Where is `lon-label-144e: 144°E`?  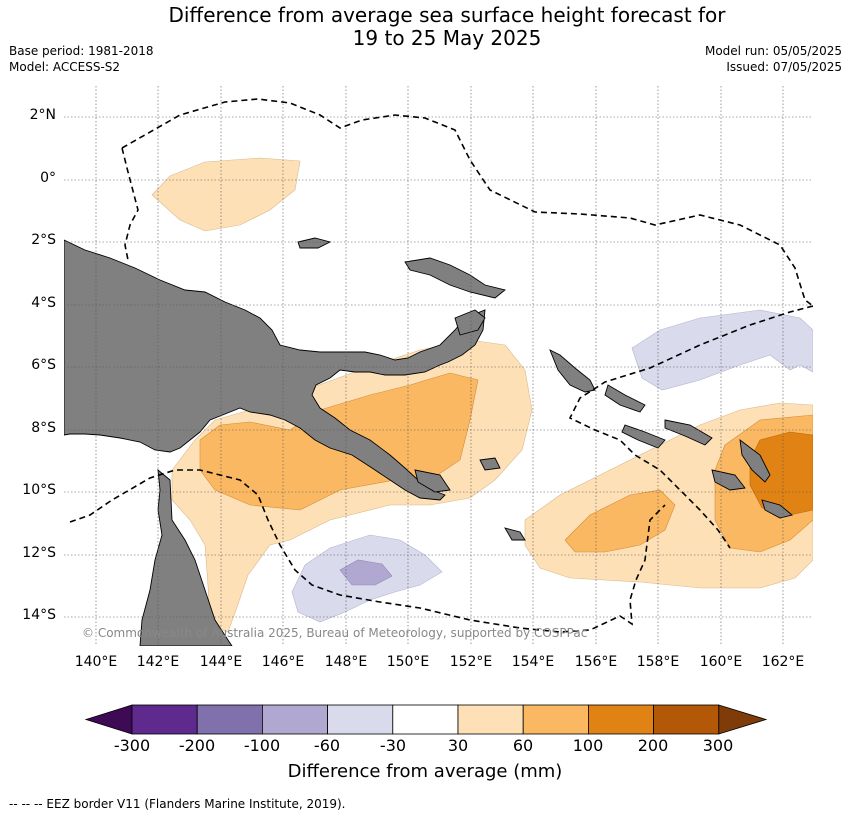
lon-label-144e: 144°E is located at coordinates (221, 662).